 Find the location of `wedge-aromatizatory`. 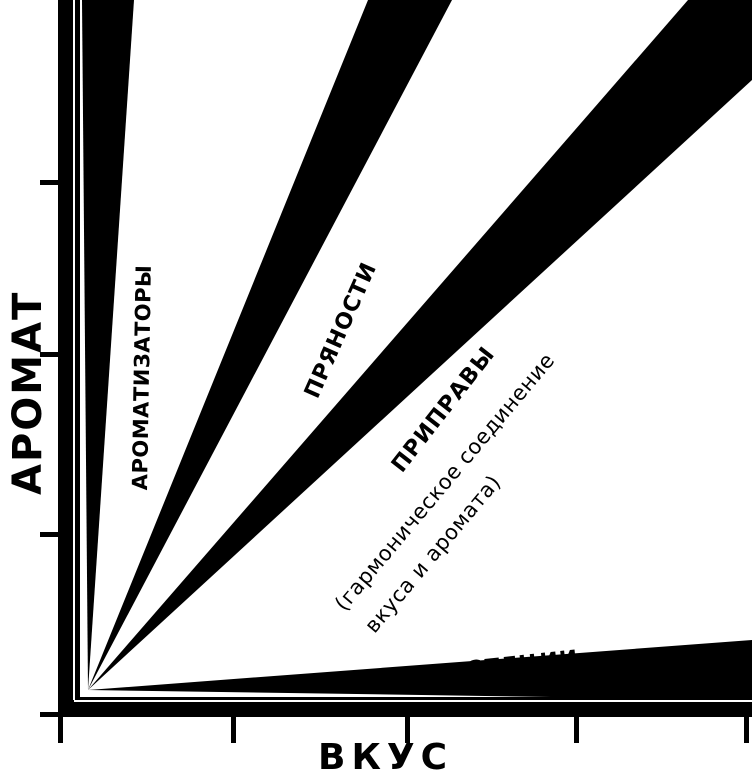

wedge-aromatizatory is located at coordinates (108, 345).